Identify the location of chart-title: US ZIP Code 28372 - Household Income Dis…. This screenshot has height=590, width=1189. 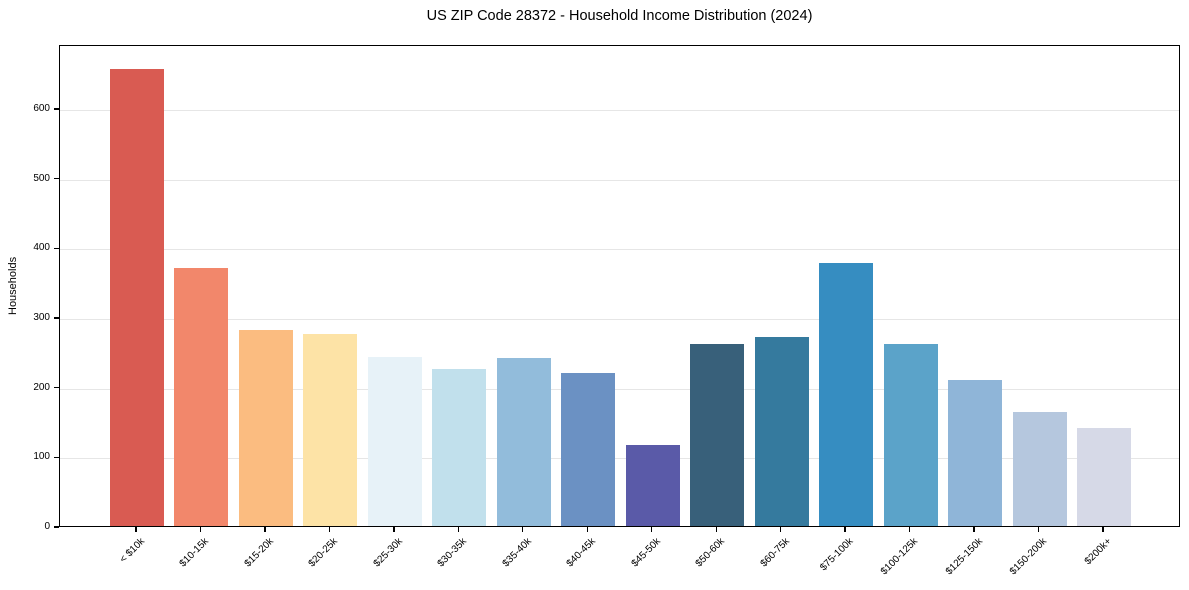
(619, 16).